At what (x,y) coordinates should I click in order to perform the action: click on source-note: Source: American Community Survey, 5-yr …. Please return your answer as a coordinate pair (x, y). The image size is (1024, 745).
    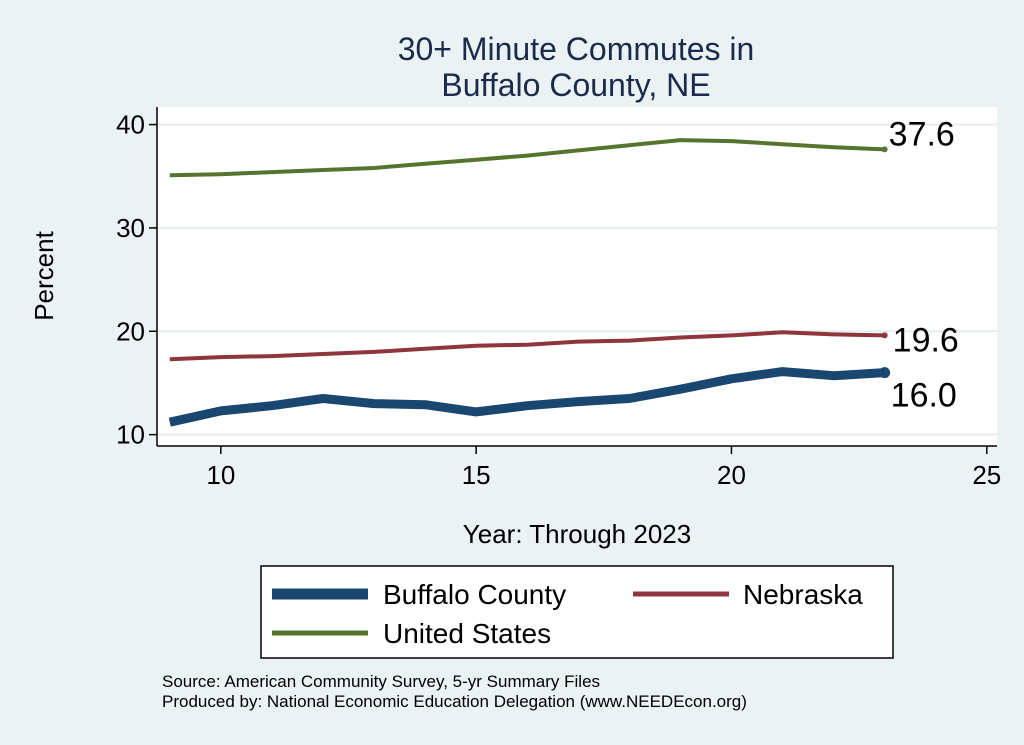
    Looking at the image, I should click on (454, 692).